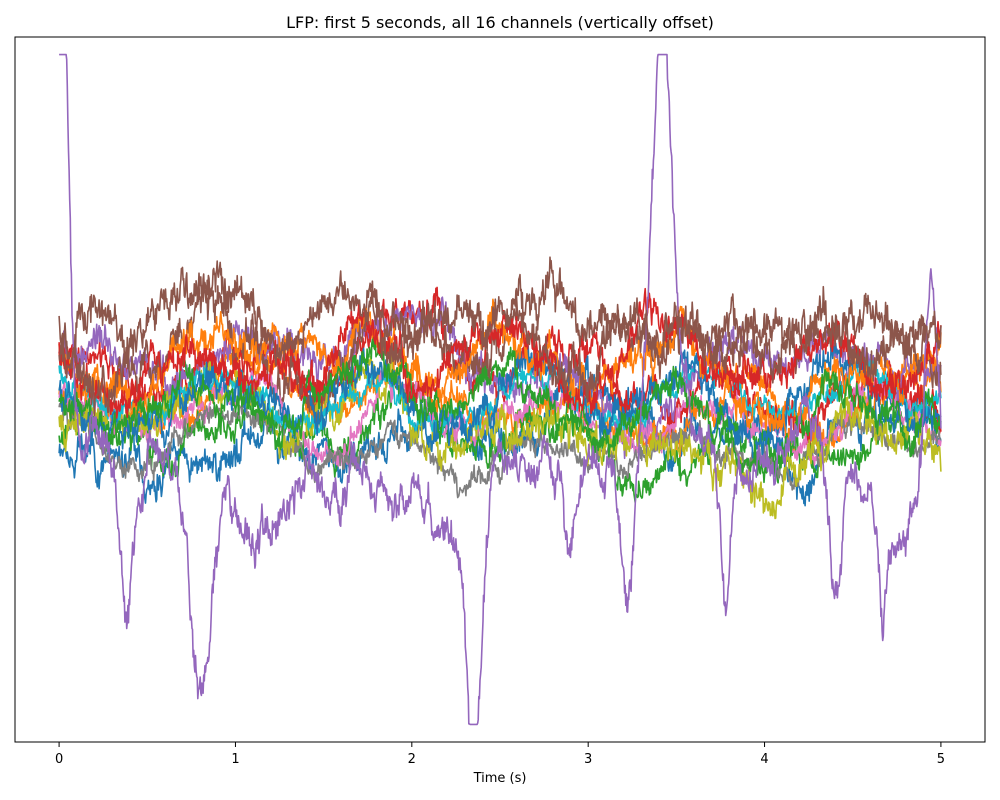 The width and height of the screenshot is (1000, 800). Describe the element at coordinates (500, 754) in the screenshot. I see `x-axis: 0 1 2 3 4 5` at that location.